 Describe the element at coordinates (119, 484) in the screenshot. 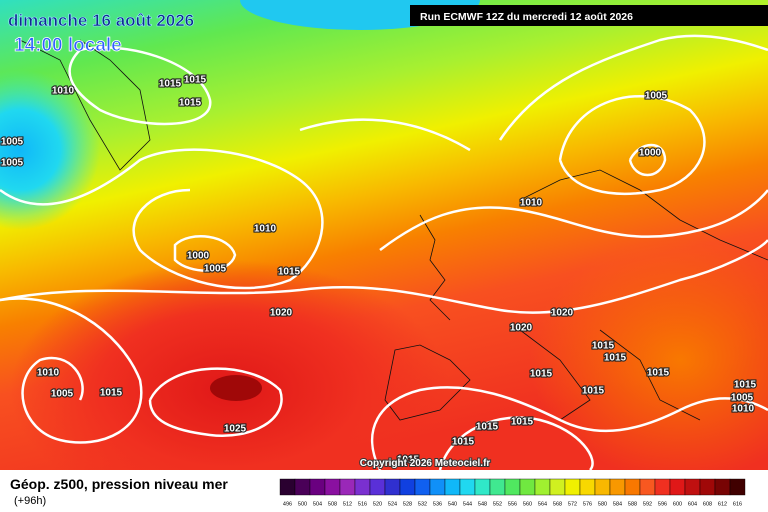

I see `legend-title: Géop. z500, pression niveau mer` at that location.